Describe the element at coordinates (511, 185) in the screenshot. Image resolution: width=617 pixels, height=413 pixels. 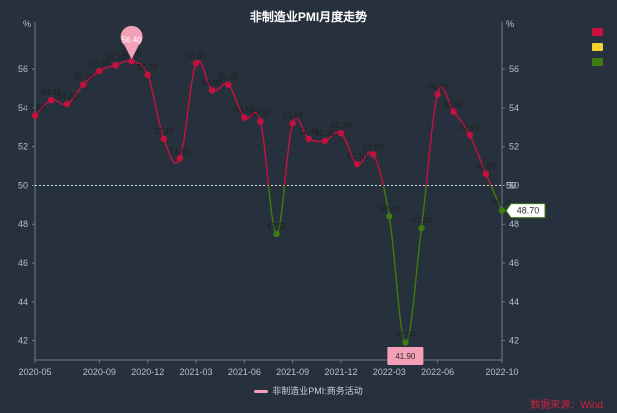
I see `threshold-label: 50` at that location.